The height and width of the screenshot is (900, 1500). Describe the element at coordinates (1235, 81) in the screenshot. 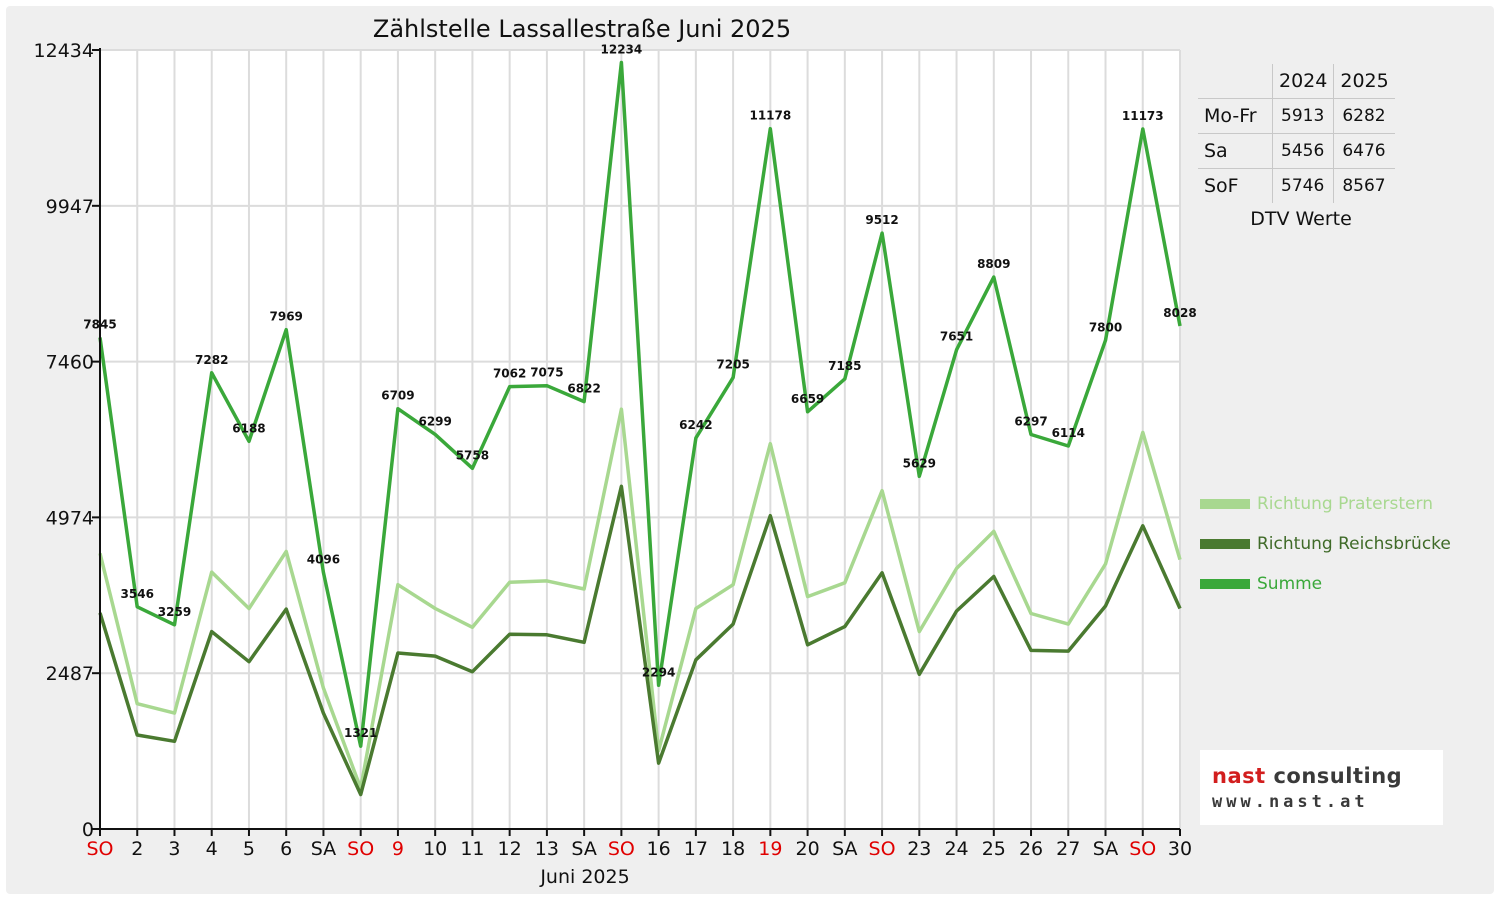

I see `dtv-header-blank` at that location.